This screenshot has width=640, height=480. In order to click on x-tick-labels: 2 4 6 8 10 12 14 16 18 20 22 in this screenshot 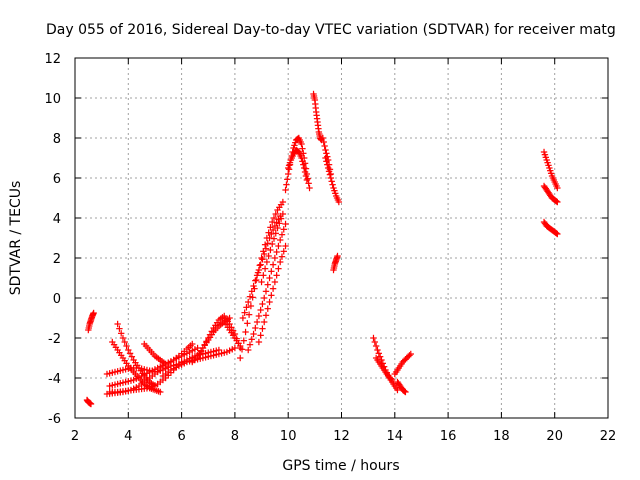, I will do `click(343, 436)`.